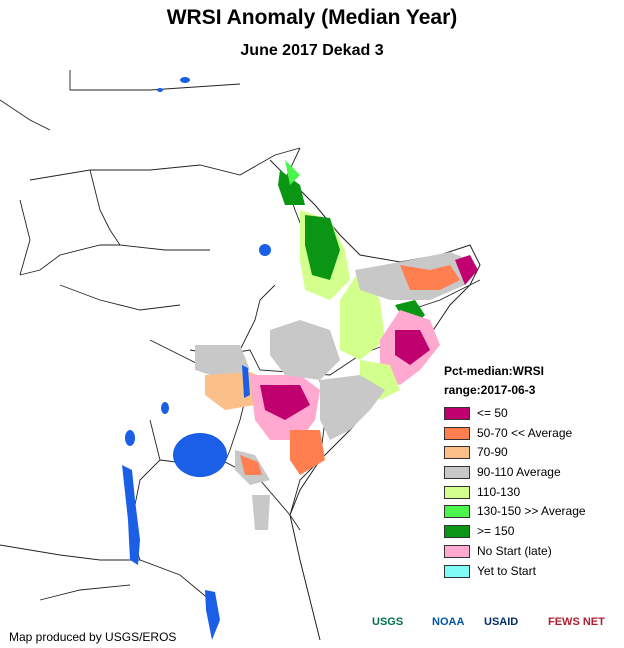 Image resolution: width=624 pixels, height=648 pixels. I want to click on legend-item: 110-130, so click(494, 493).